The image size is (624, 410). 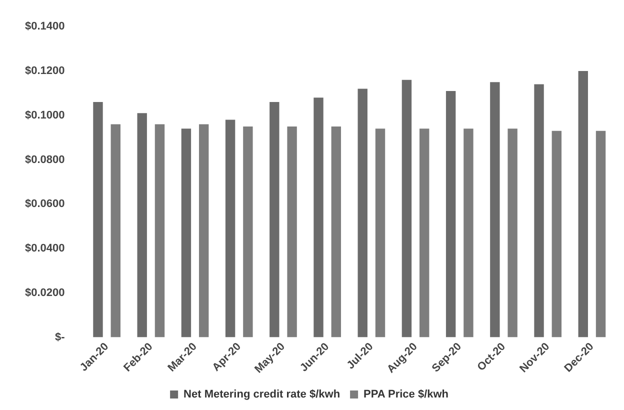 I want to click on y-tick-label: $-, so click(x=60, y=337).